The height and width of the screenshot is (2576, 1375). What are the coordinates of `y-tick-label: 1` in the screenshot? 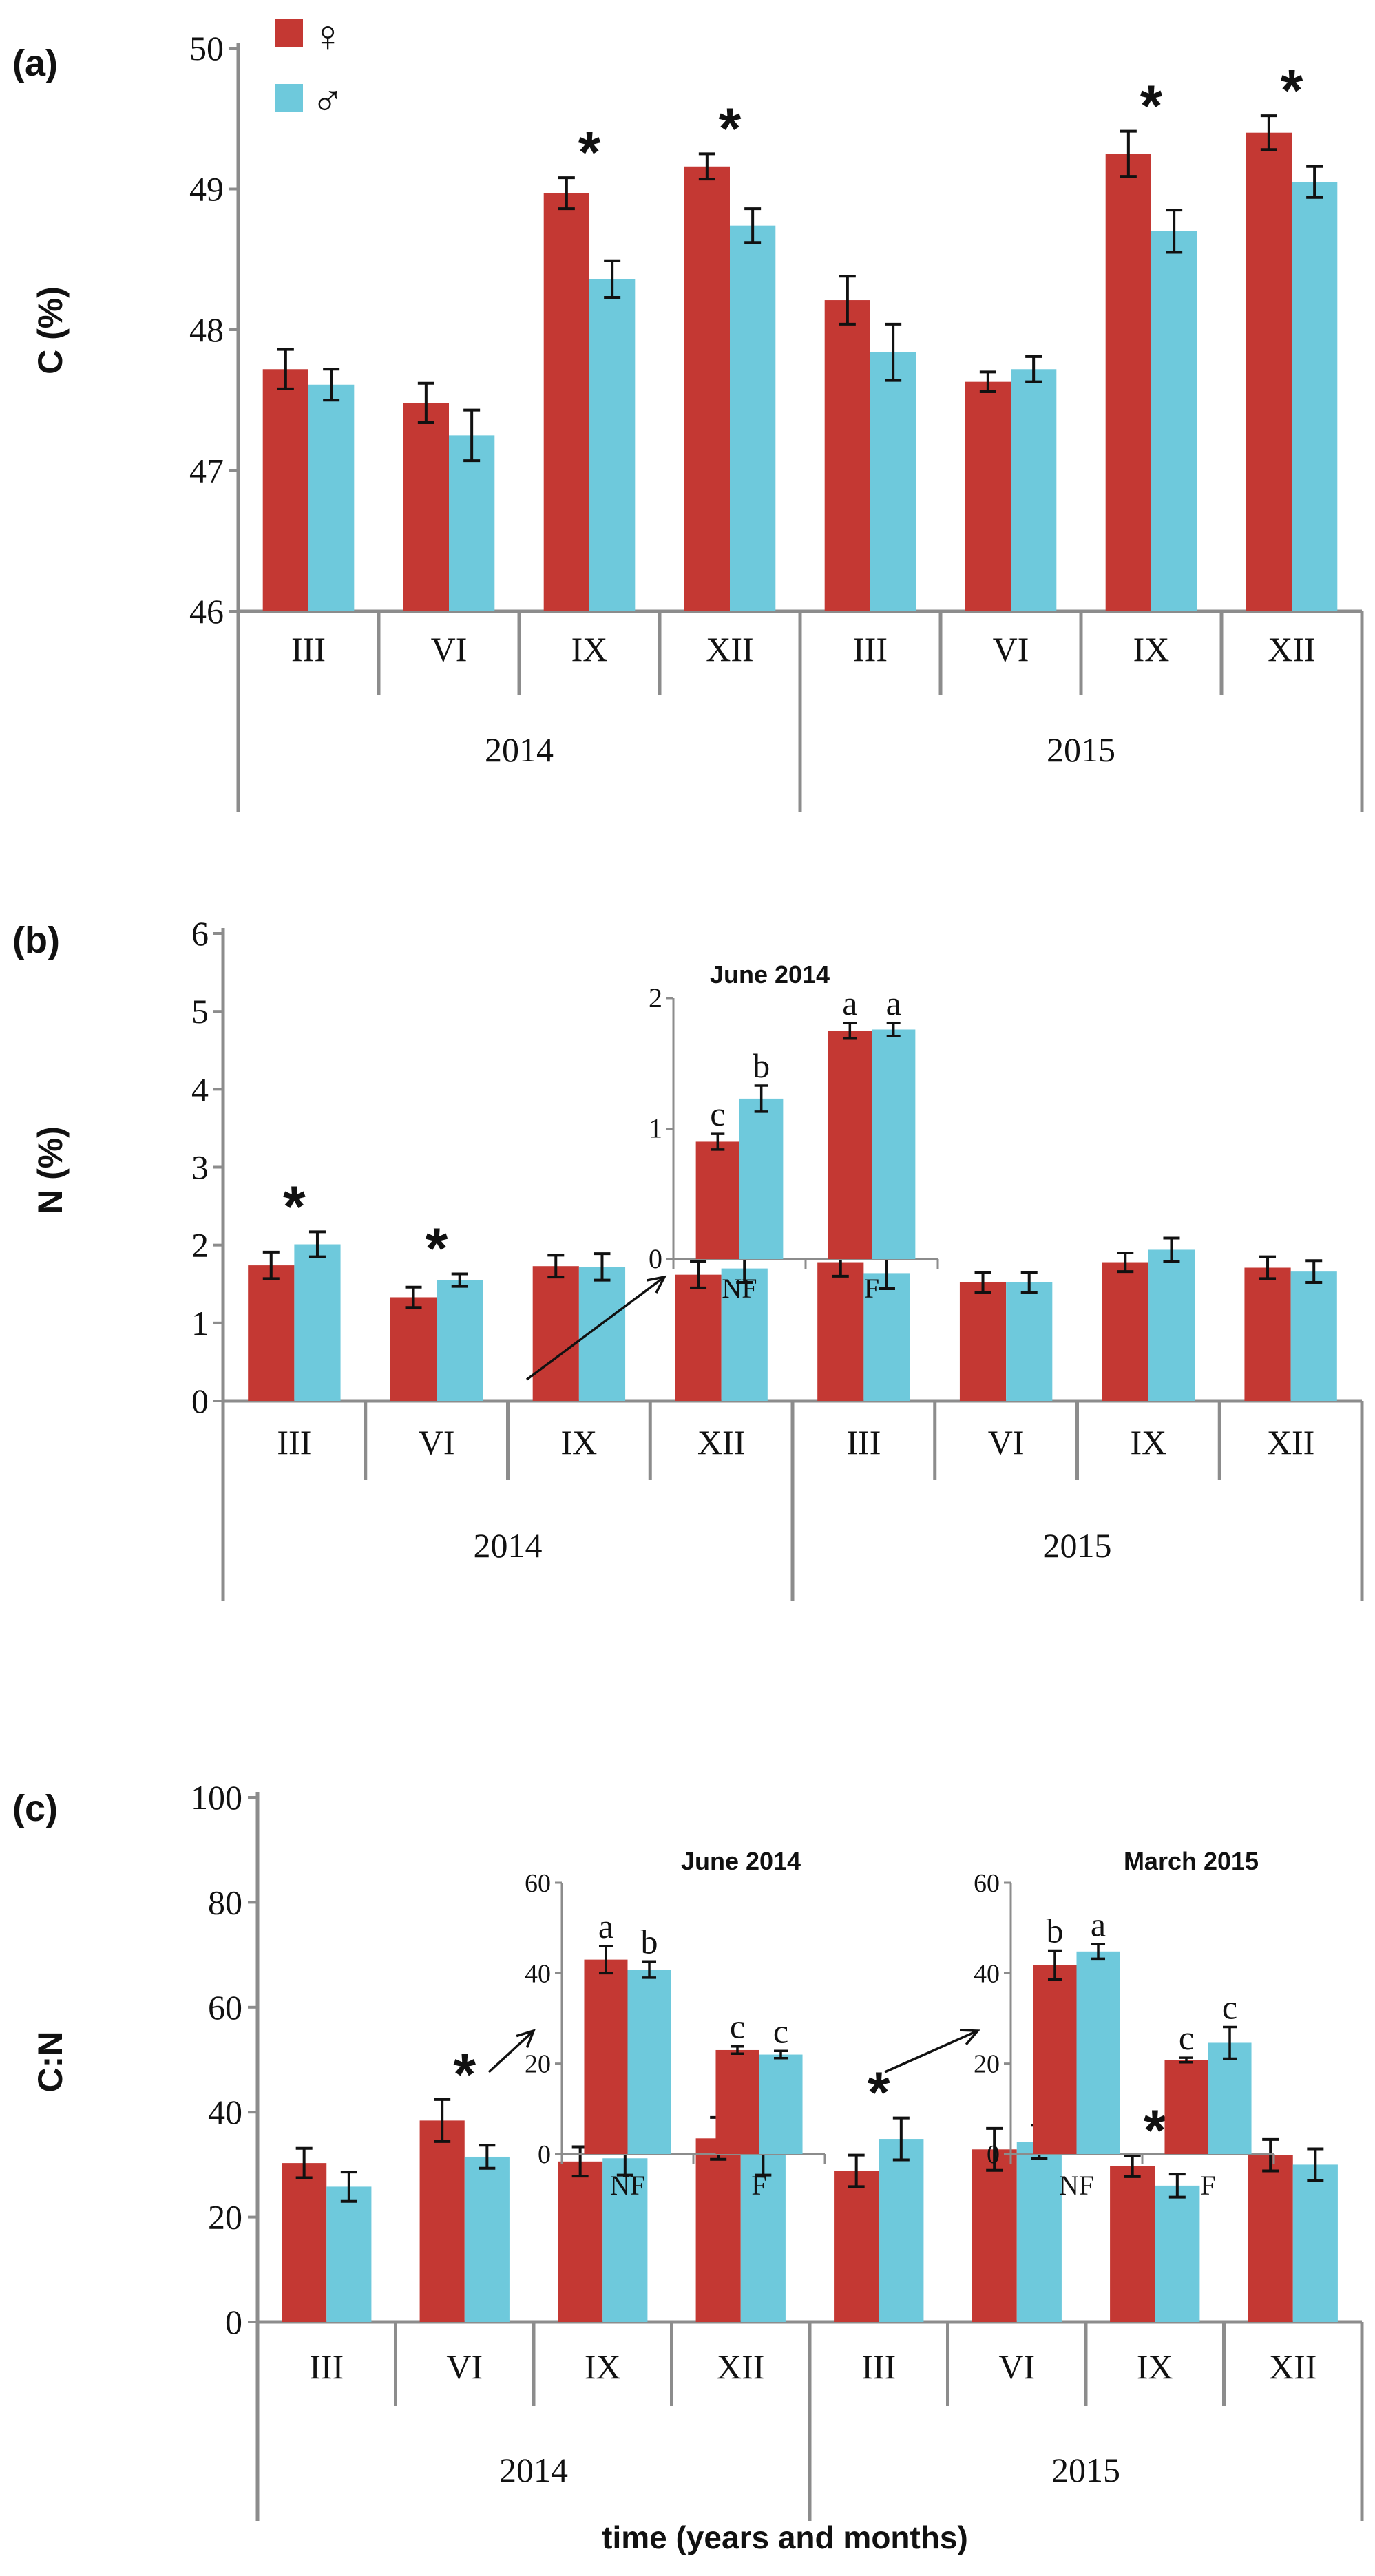 It's located at (200, 1323).